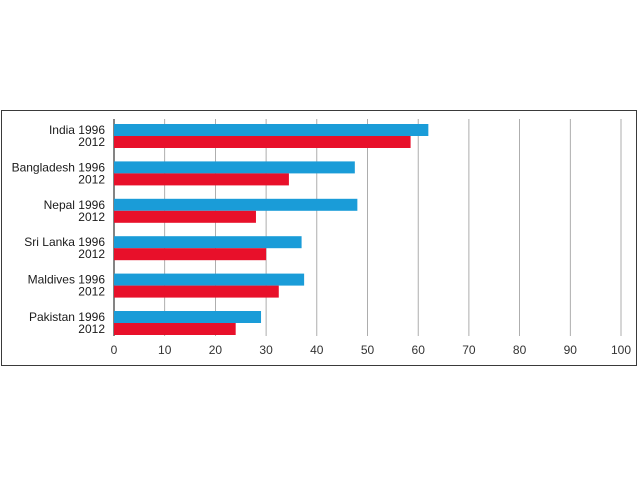 This screenshot has width=640, height=480. I want to click on bar-nepal-1996, so click(236, 204).